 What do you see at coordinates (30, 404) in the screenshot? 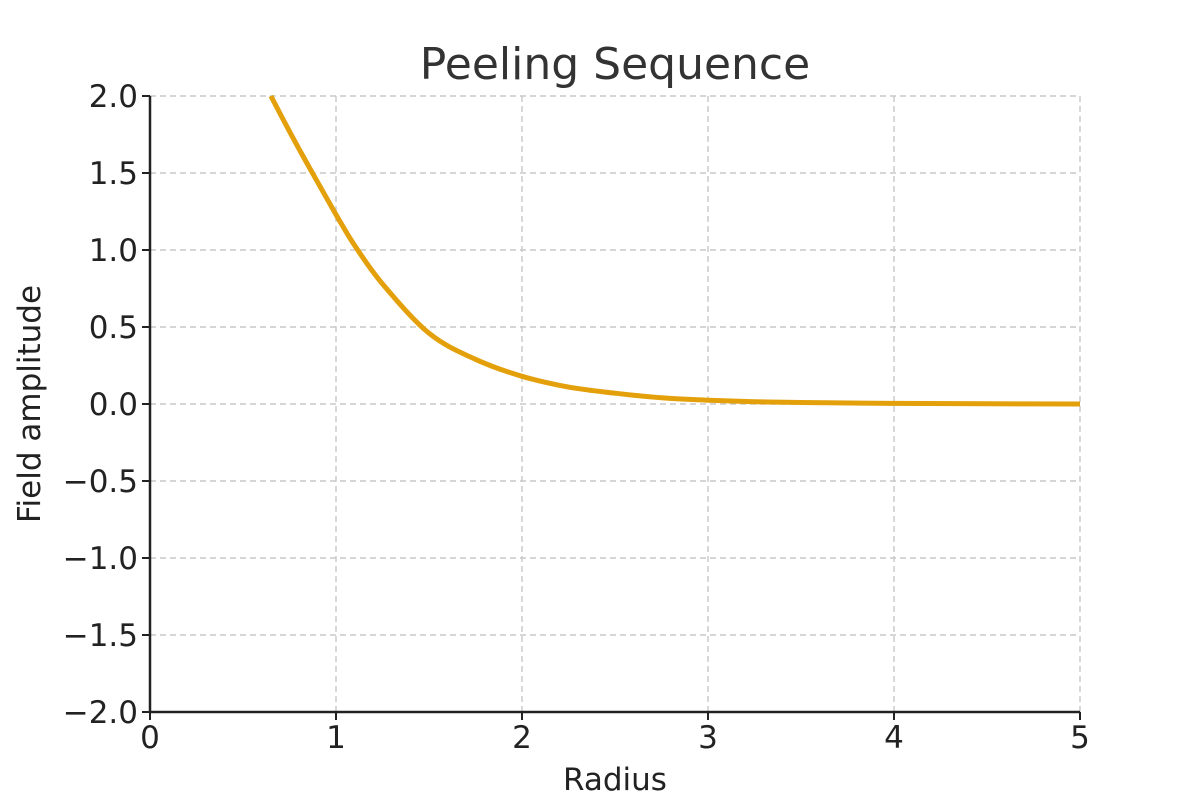
I see `y-axis-label: Field amplitude` at bounding box center [30, 404].